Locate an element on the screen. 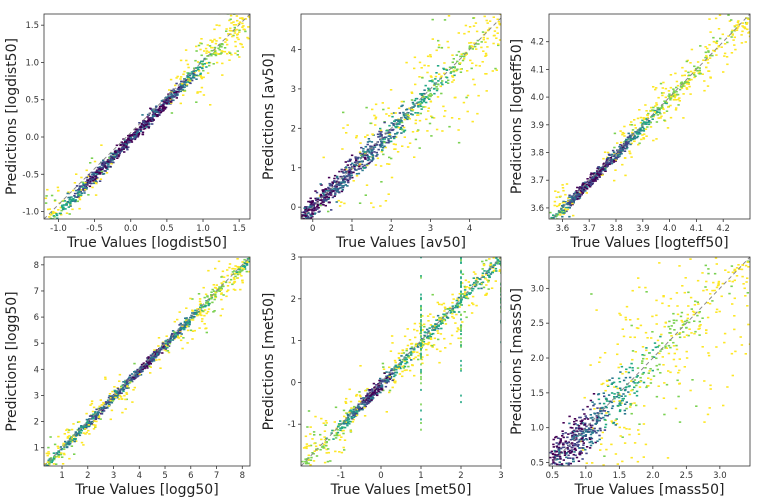 This screenshot has width=760, height=501. x-tick-label: 2 is located at coordinates (390, 229).